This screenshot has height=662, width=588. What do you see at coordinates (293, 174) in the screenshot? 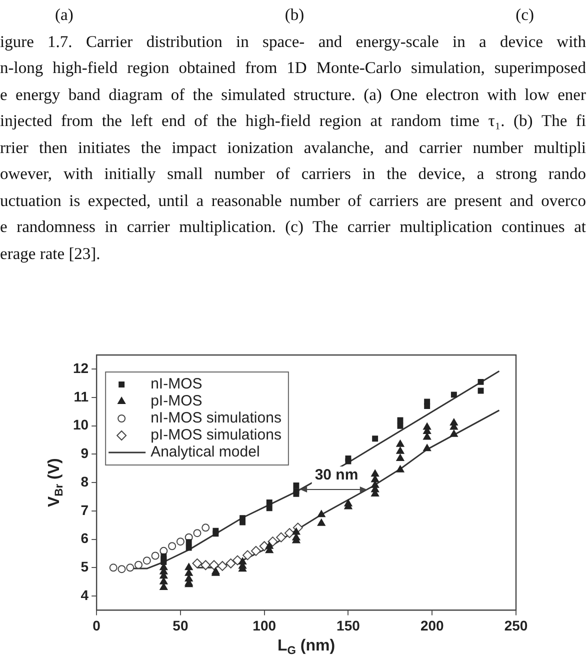
I see `text: owever, with initially small number of carriers in the device, a strong rando` at bounding box center [293, 174].